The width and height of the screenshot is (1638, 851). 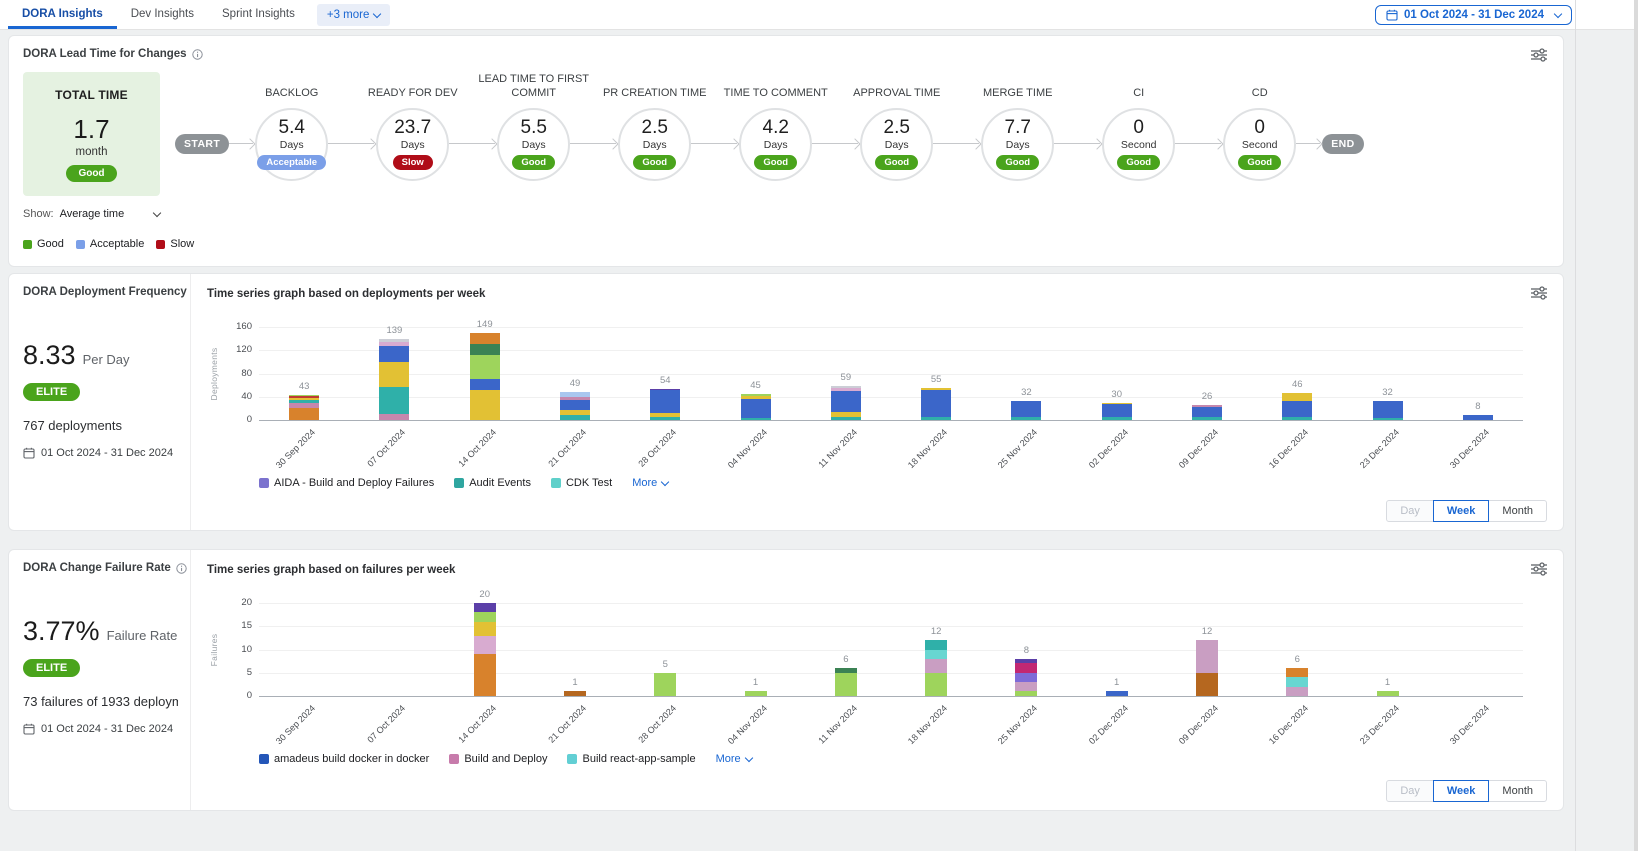 What do you see at coordinates (498, 759) in the screenshot?
I see `legend-item-build-and-deploy: Build and Deploy` at bounding box center [498, 759].